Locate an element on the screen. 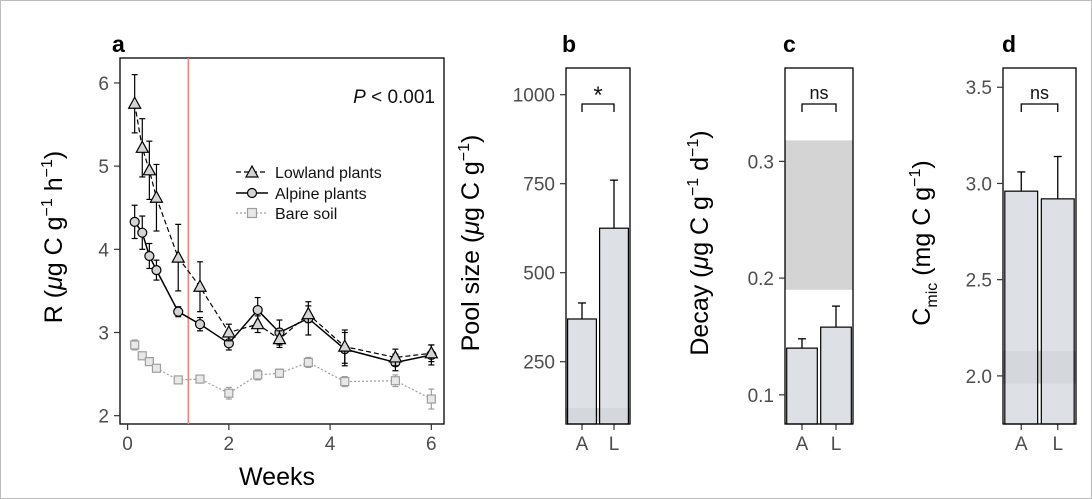 The image size is (1092, 499). y-tick-label: 6 is located at coordinates (103, 84).